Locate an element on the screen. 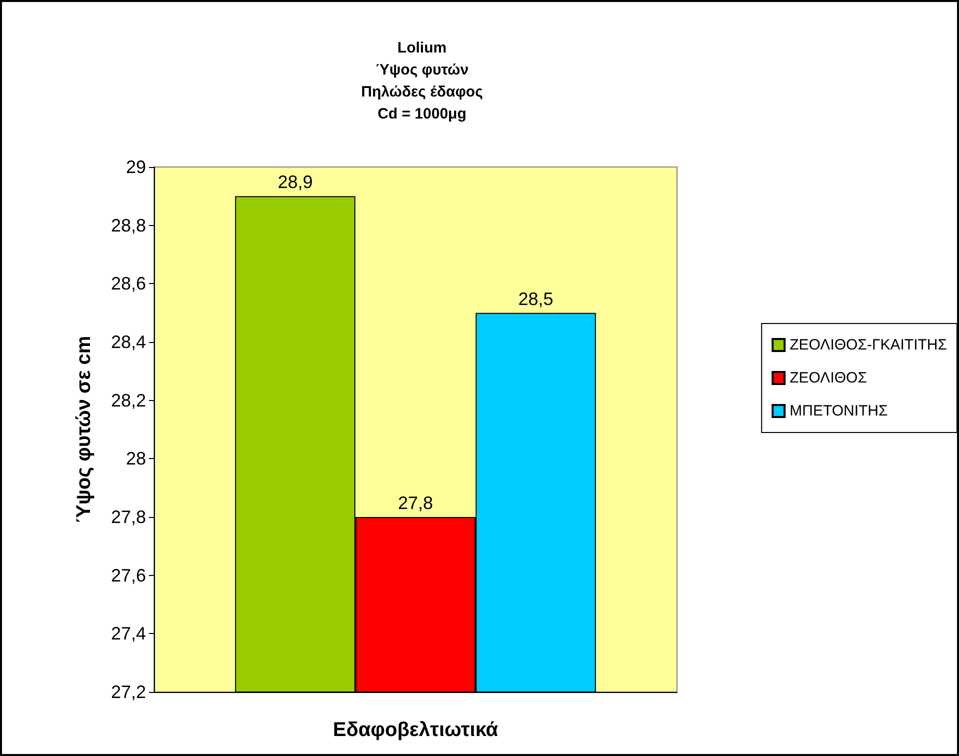 The height and width of the screenshot is (756, 959). x-axis-title: Εδαφοβελτιωτικά is located at coordinates (415, 730).